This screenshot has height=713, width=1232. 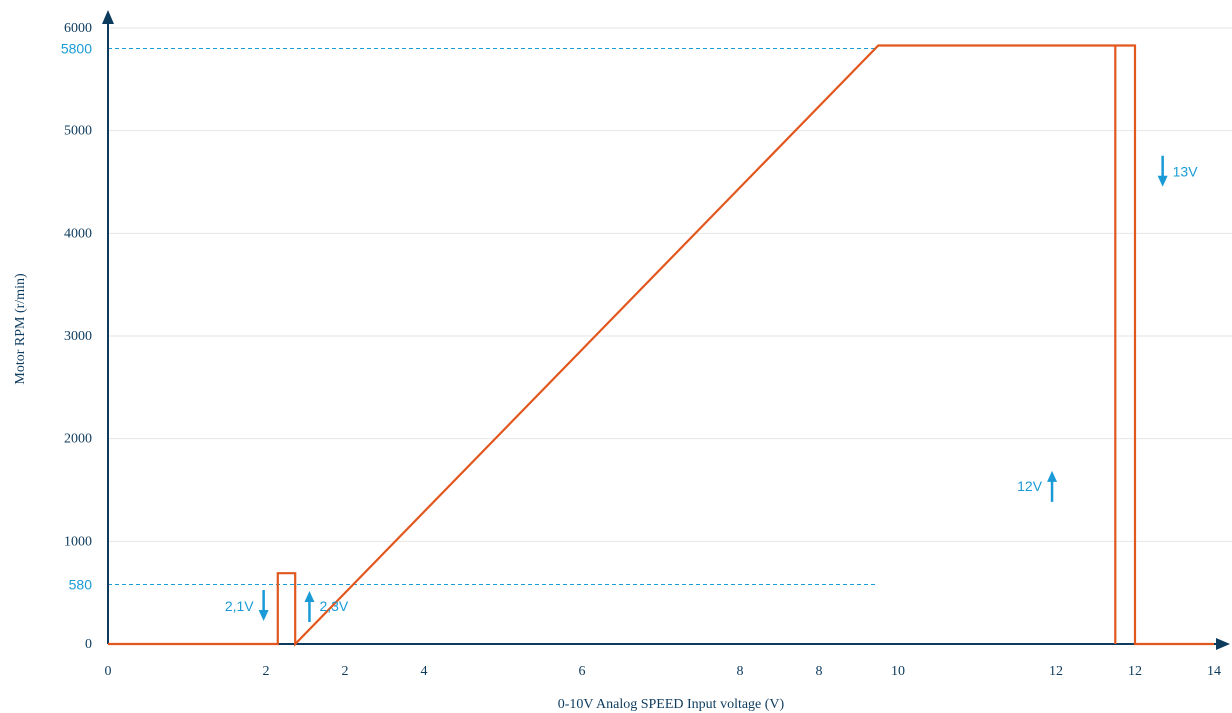 I want to click on x-tick-label-1: 2, so click(x=266, y=671).